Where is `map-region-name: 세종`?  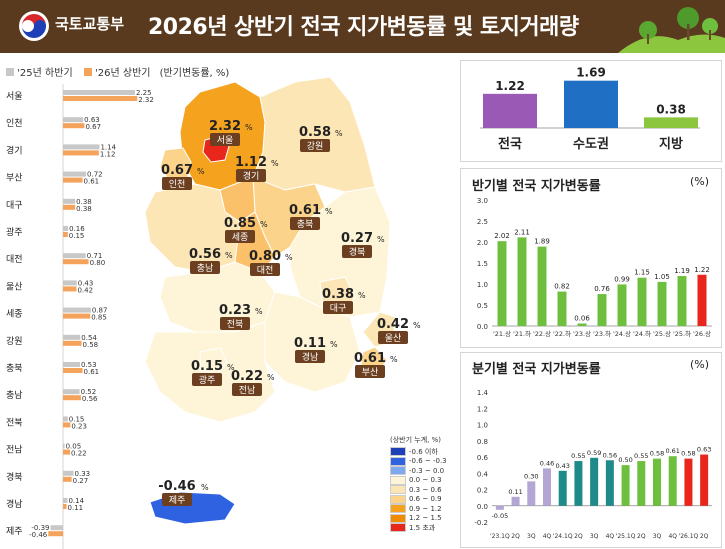 map-region-name: 세종 is located at coordinates (240, 237).